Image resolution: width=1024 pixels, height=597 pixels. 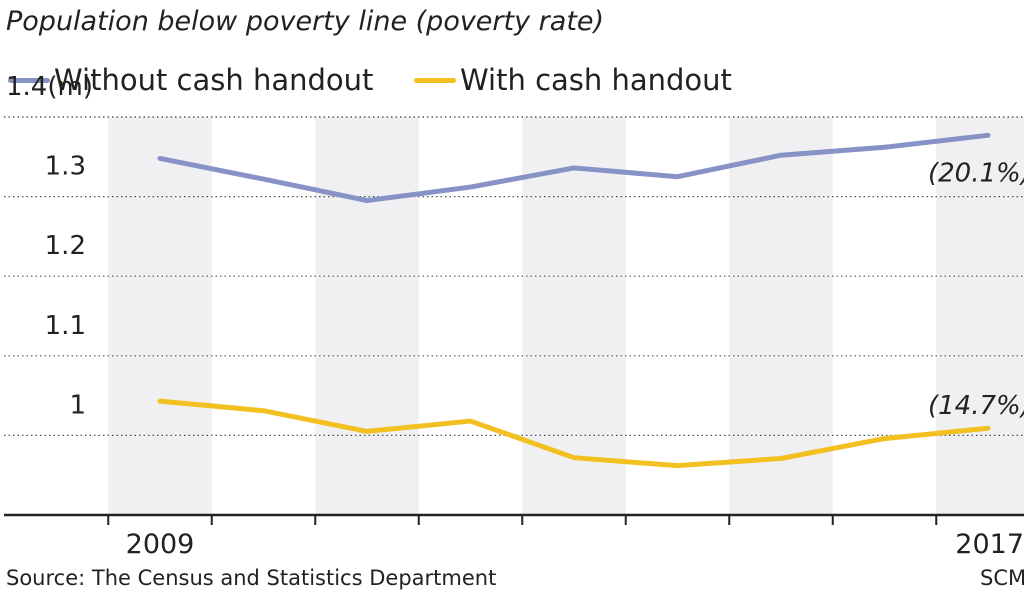 I want to click on legend-swatch-with, so click(x=435, y=80).